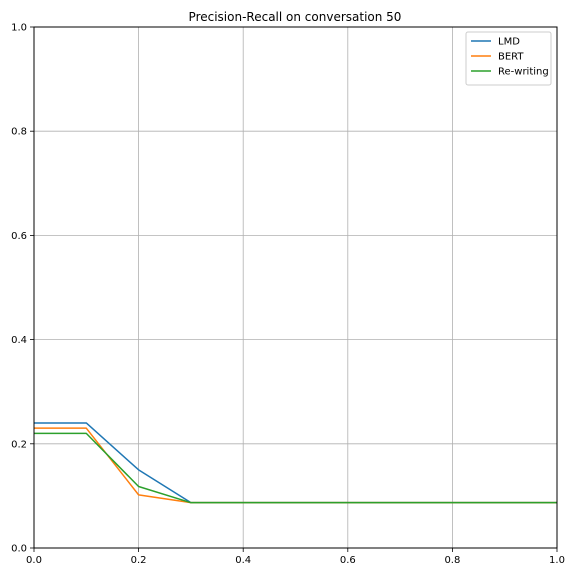 The width and height of the screenshot is (576, 576). What do you see at coordinates (19, 549) in the screenshot?
I see `y-tick-label: 0.0` at bounding box center [19, 549].